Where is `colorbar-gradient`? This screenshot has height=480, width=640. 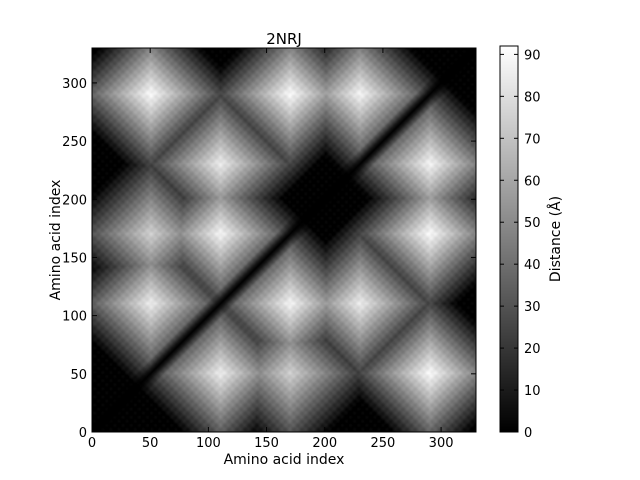
colorbar-gradient is located at coordinates (509, 239).